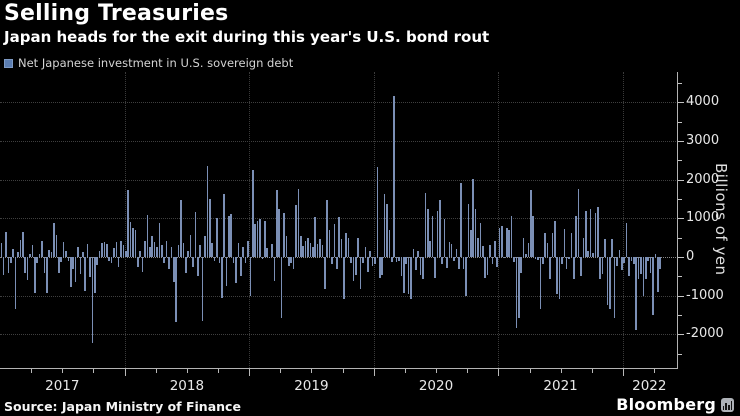 This screenshot has width=740, height=416. Describe the element at coordinates (560, 386) in the screenshot. I see `x-year-label: 2021` at that location.